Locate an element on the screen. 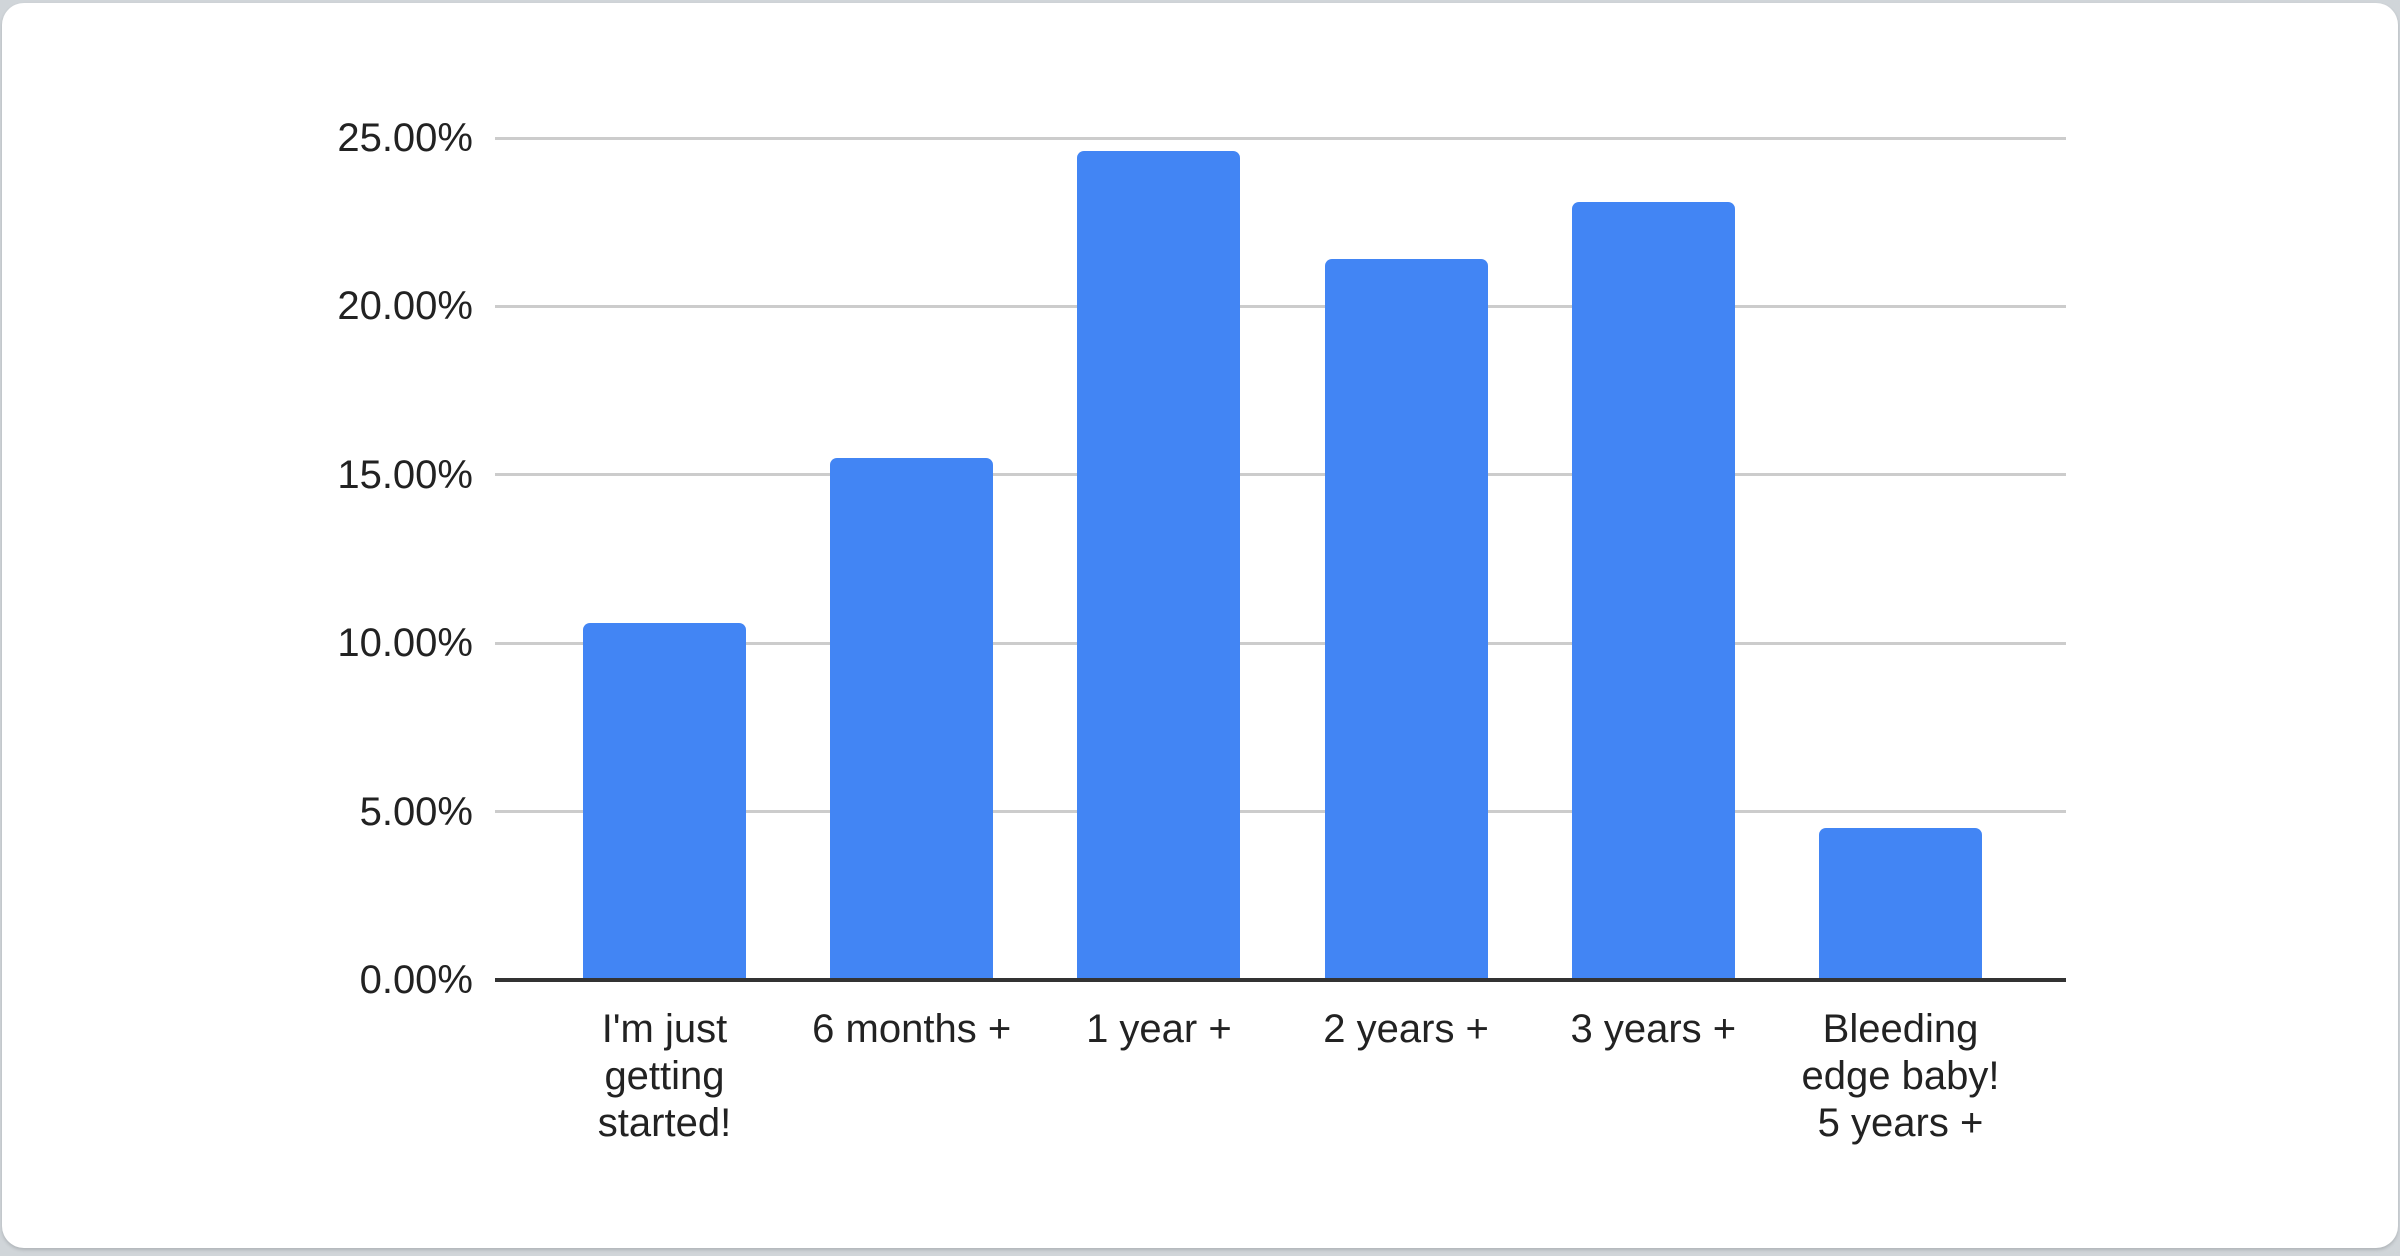 The width and height of the screenshot is (2400, 1256). x-axis-line is located at coordinates (1280, 980).